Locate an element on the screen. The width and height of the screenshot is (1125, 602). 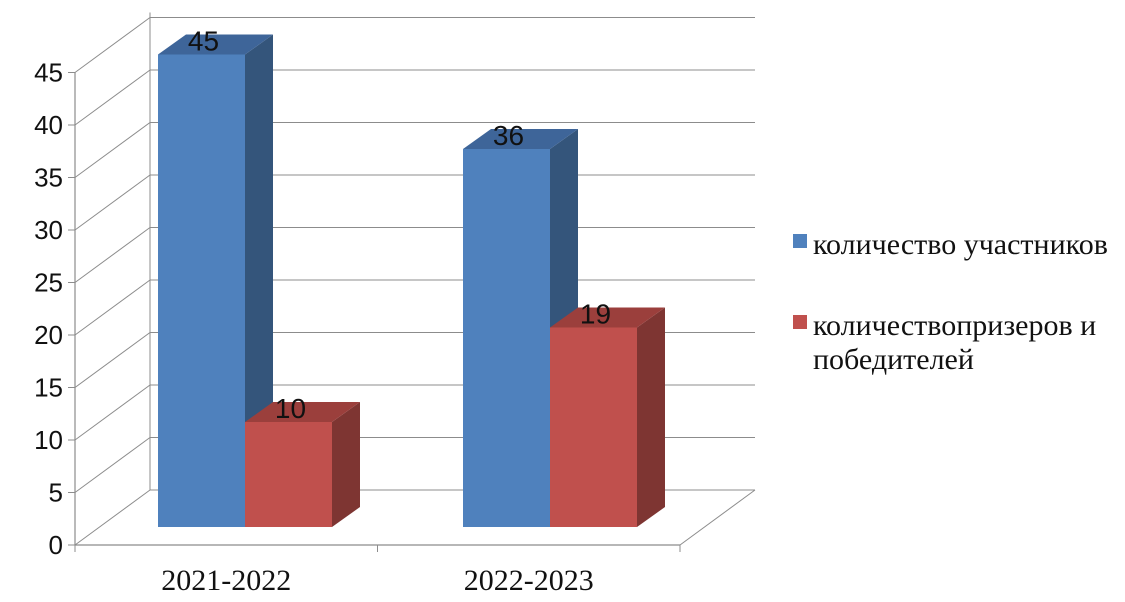
y-tick-label: 10 is located at coordinates (48, 440).